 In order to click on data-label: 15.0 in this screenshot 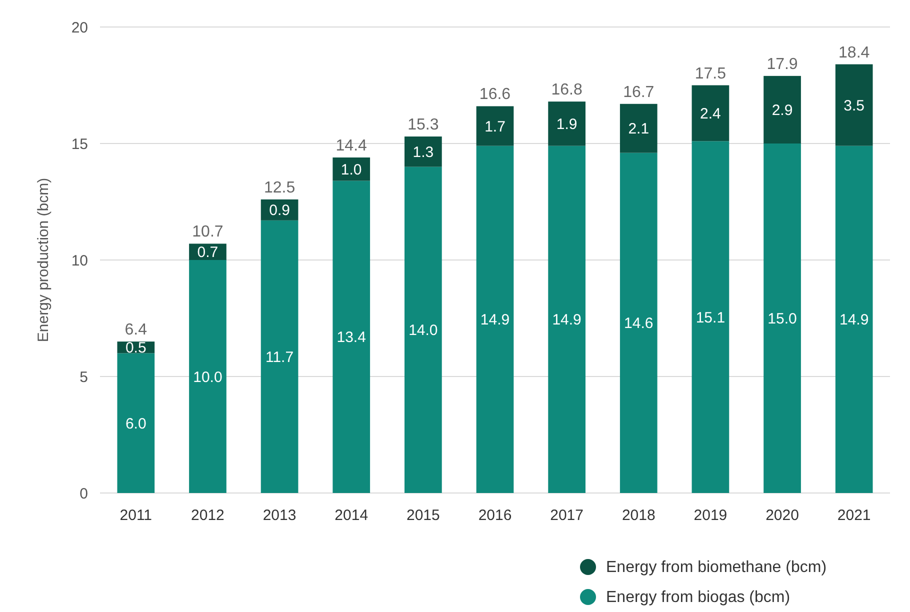, I will do `click(782, 319)`.